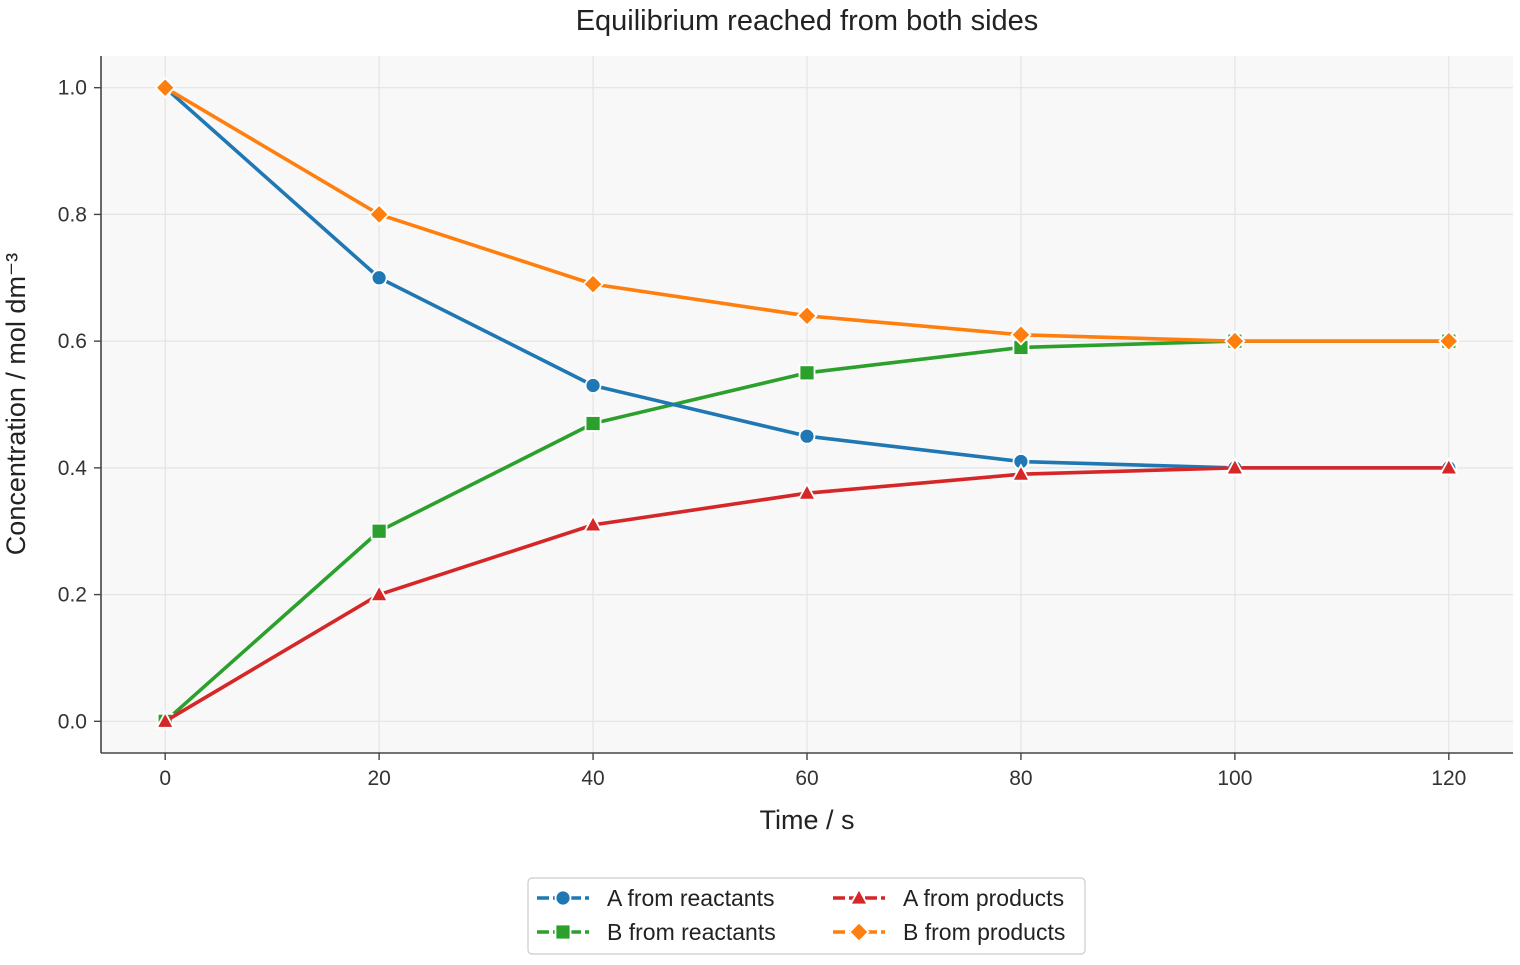  What do you see at coordinates (1020, 778) in the screenshot?
I see `x-tick-label: 80` at bounding box center [1020, 778].